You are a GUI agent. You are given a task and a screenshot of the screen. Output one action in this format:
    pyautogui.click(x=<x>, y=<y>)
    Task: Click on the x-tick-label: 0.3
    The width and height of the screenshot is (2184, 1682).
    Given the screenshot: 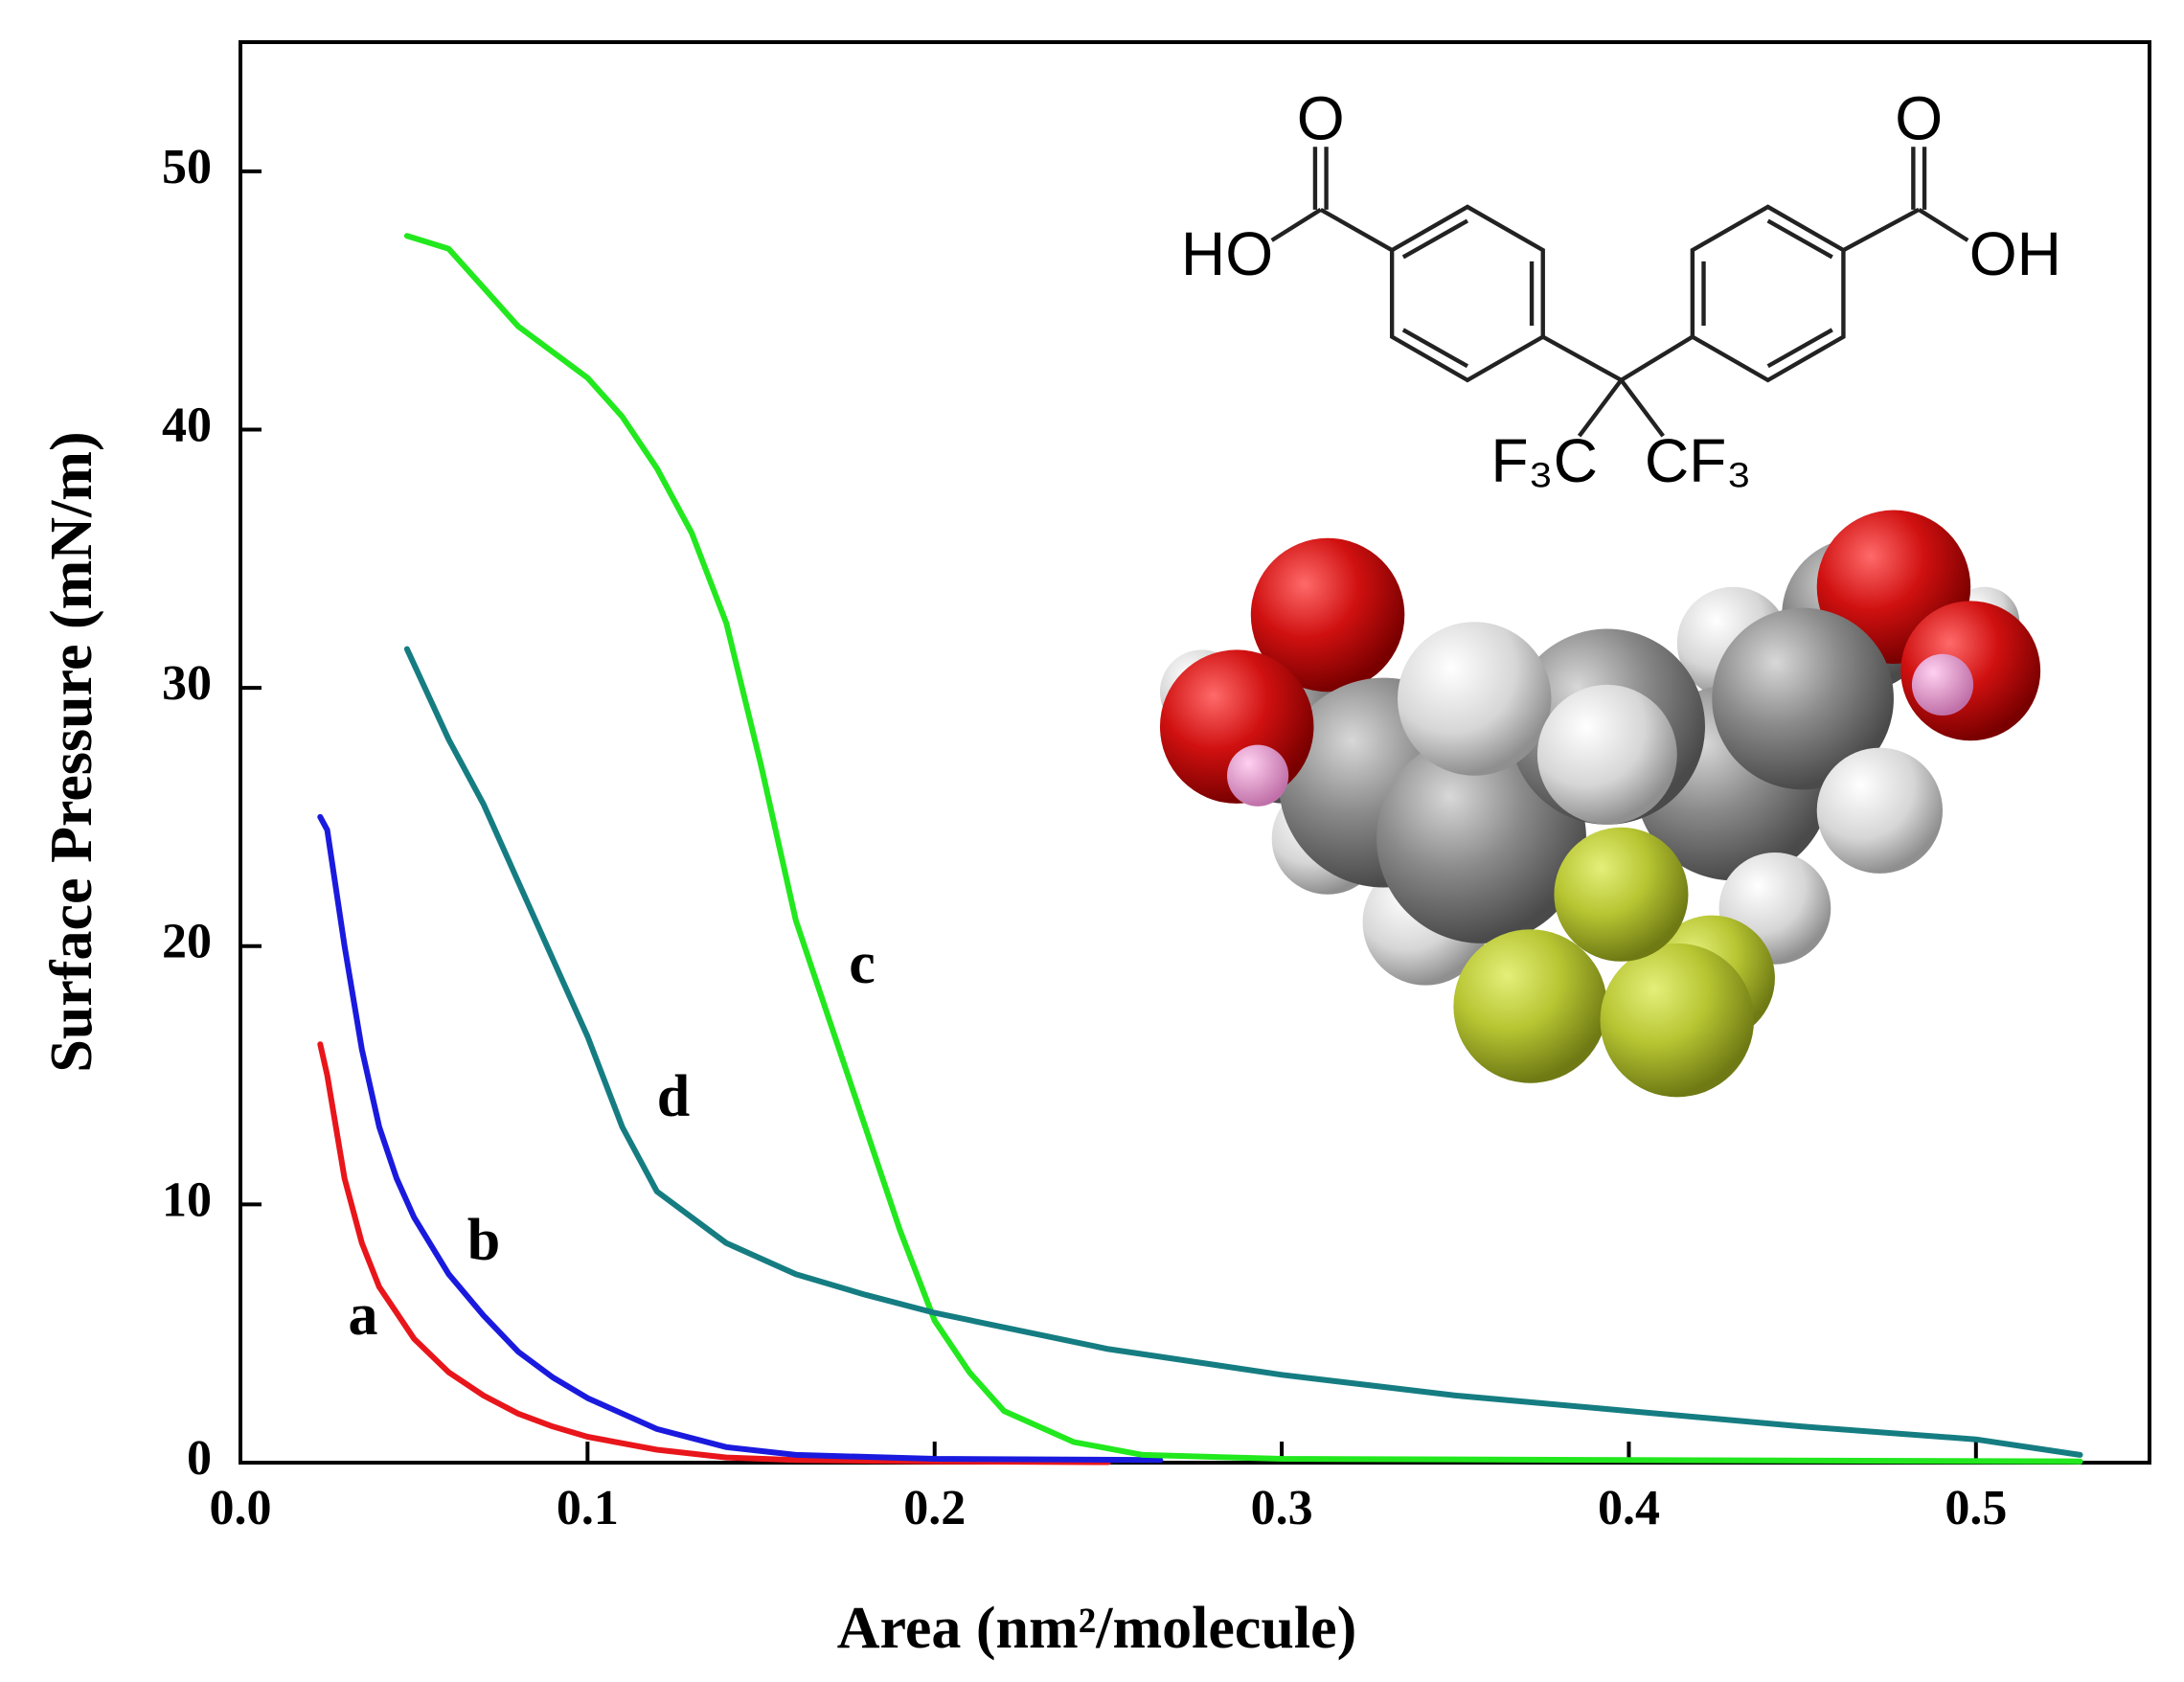 What is the action you would take?
    pyautogui.click(x=1282, y=1508)
    